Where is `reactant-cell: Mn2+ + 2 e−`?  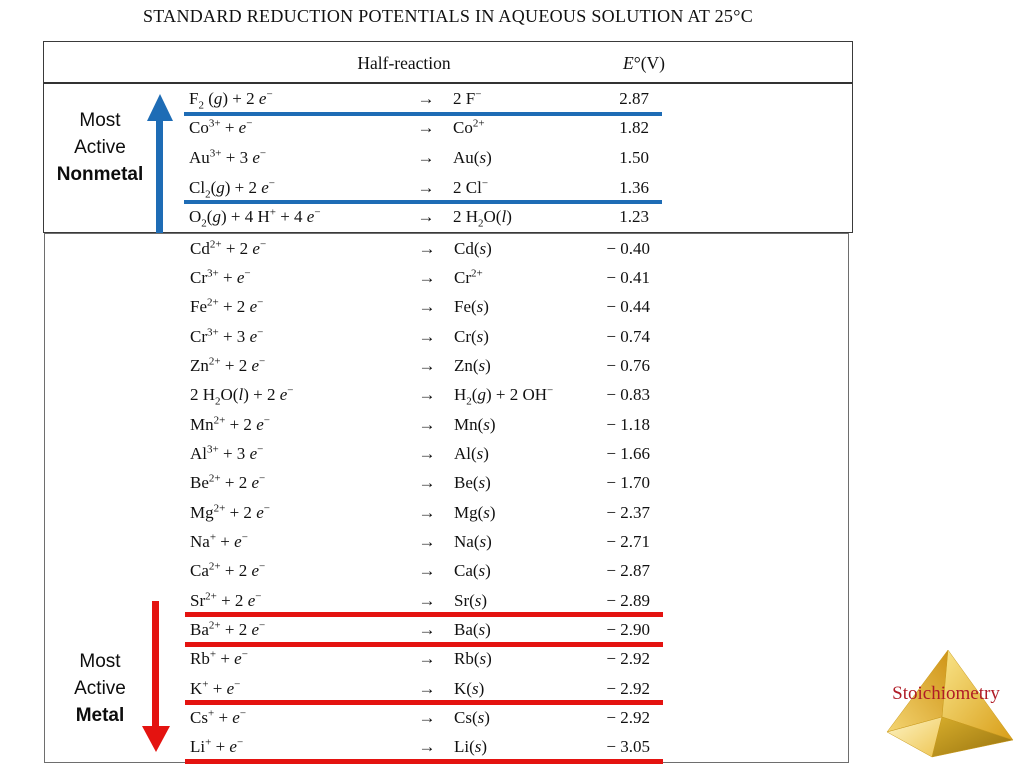 reactant-cell: Mn2+ + 2 e− is located at coordinates (230, 423).